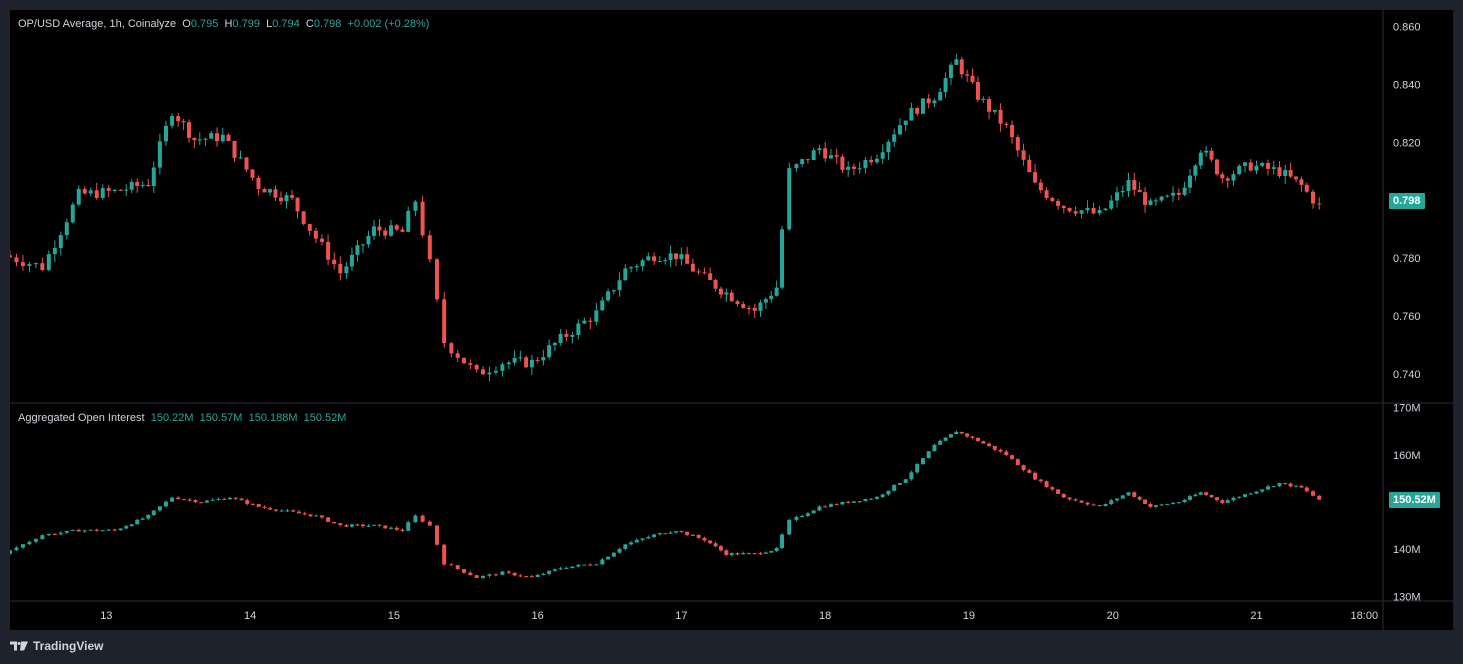 The height and width of the screenshot is (664, 1463). What do you see at coordinates (1256, 616) in the screenshot?
I see `time-axis-tick: 21` at bounding box center [1256, 616].